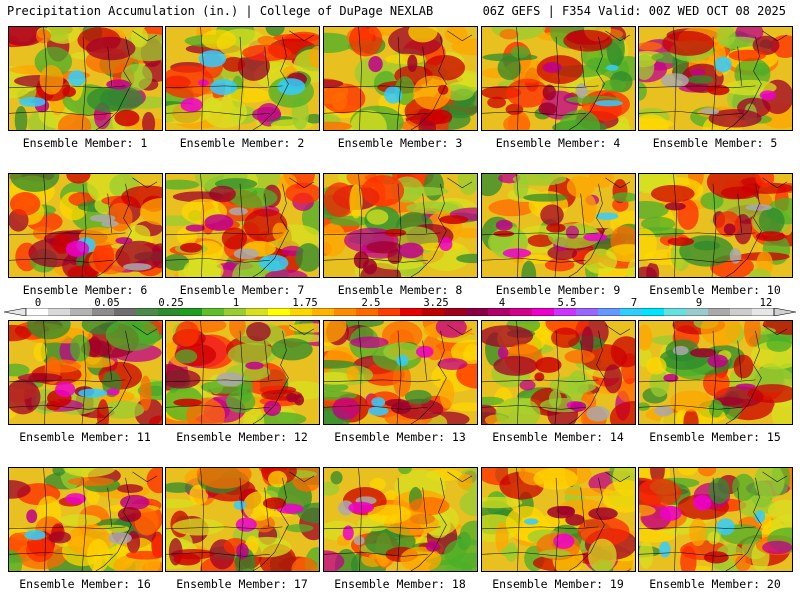 Image resolution: width=800 pixels, height=600 pixels. Describe the element at coordinates (85, 143) in the screenshot. I see `ensemble-member-label: Ensemble Member: 1` at that location.